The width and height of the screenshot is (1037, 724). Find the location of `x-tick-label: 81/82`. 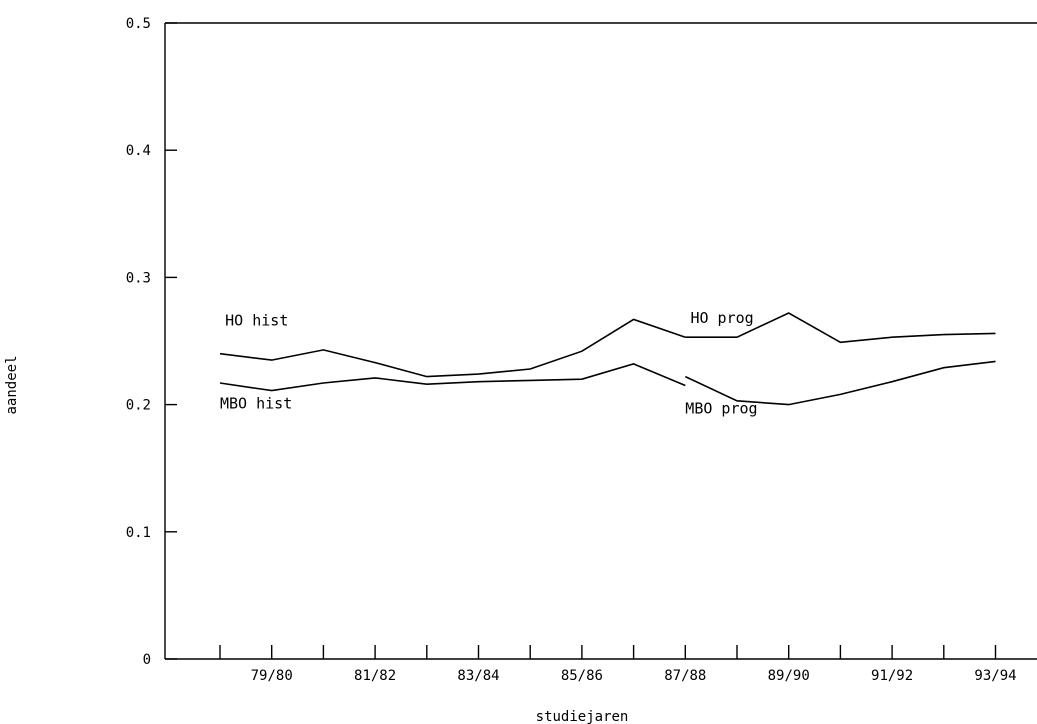

x-tick-label: 81/82 is located at coordinates (375, 676).